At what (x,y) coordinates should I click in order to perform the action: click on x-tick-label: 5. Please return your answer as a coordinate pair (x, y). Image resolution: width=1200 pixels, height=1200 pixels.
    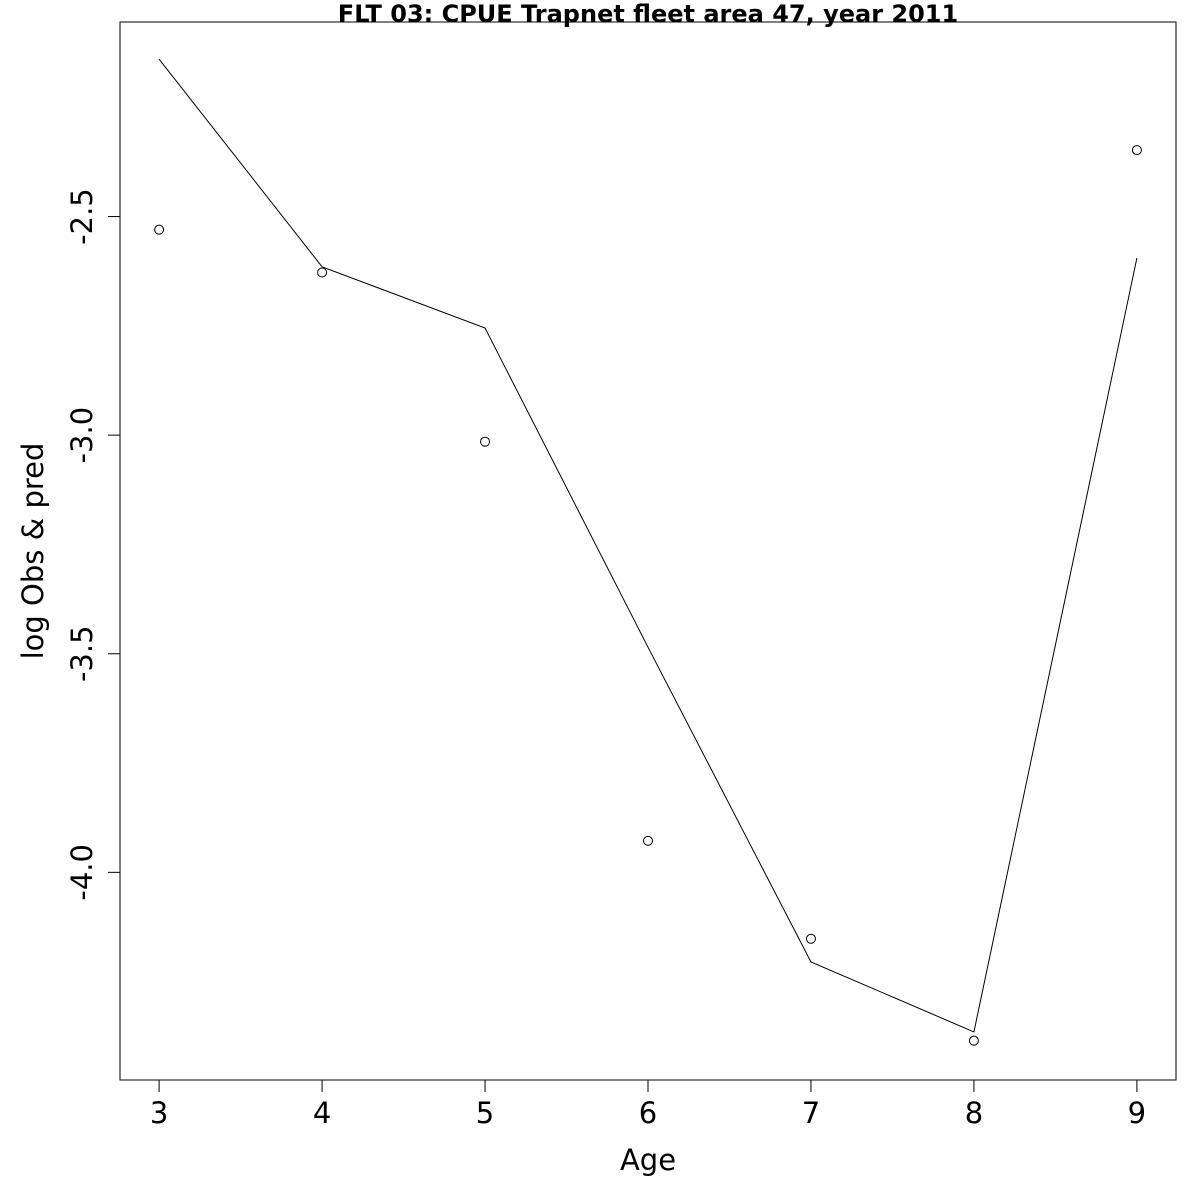
    Looking at the image, I should click on (485, 1113).